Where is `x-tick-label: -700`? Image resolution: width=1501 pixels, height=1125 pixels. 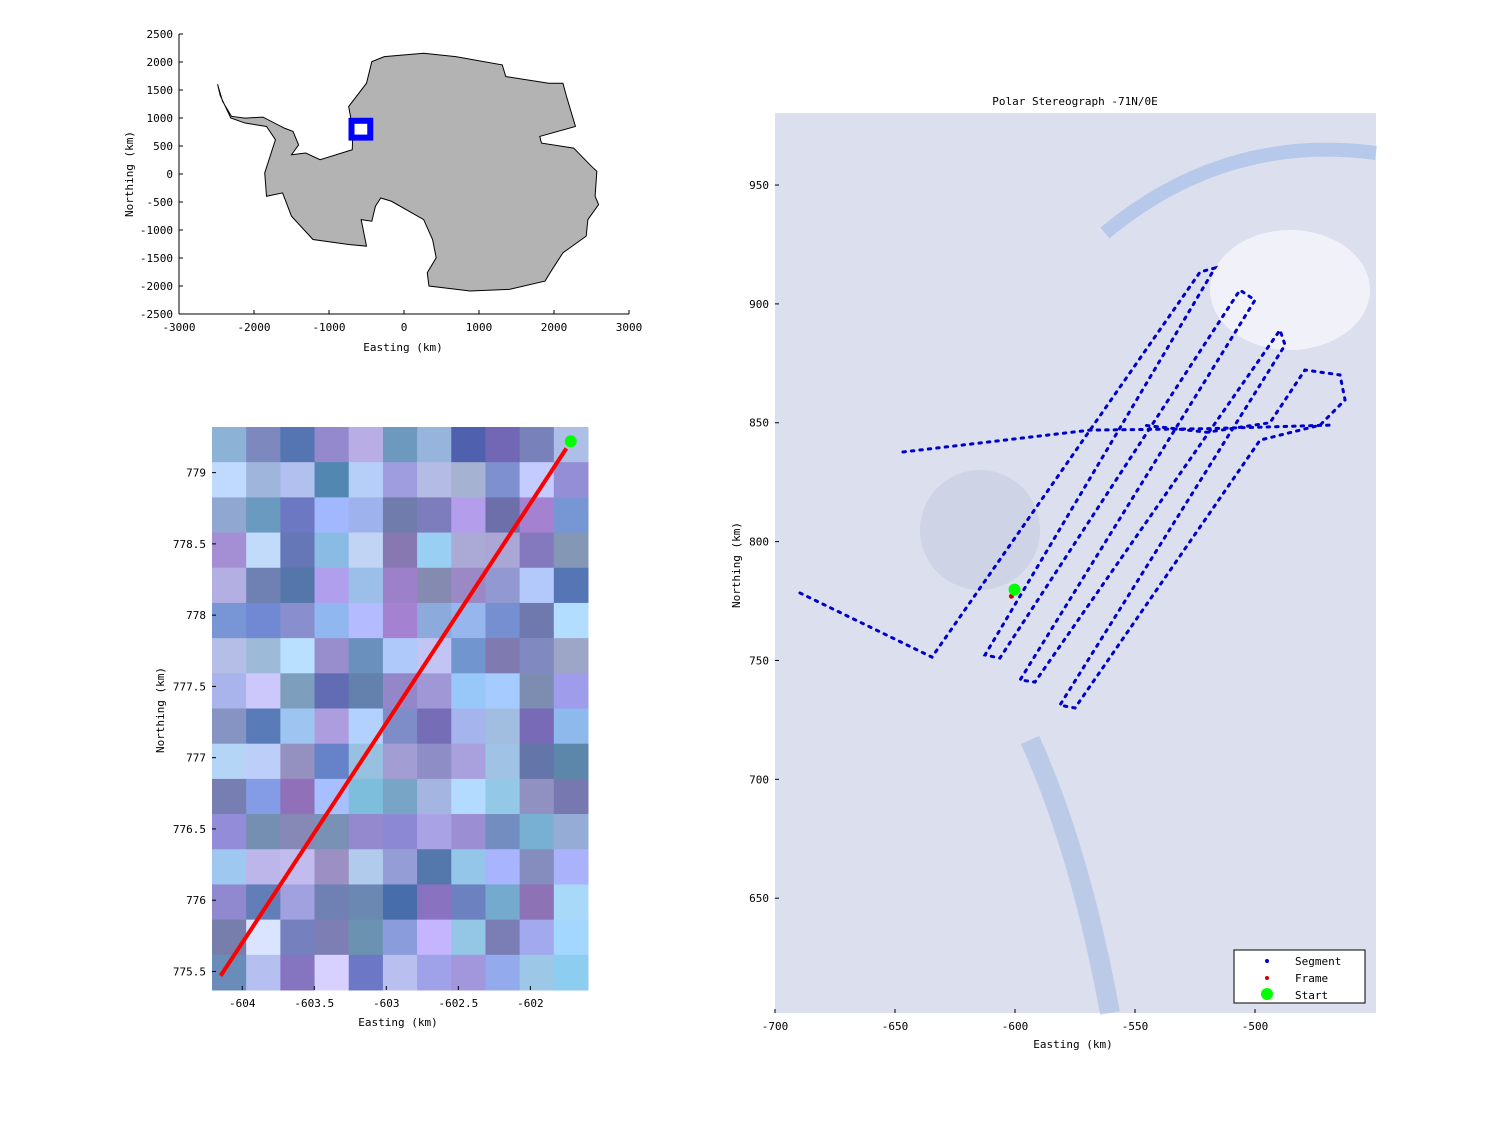
x-tick-label: -700 is located at coordinates (775, 1026).